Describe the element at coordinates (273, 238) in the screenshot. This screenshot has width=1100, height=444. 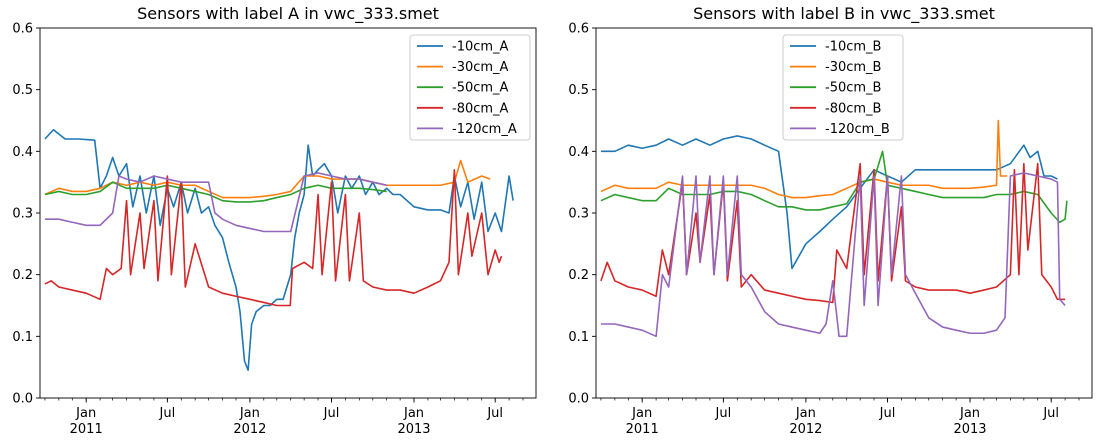
I see `series-line--80cm_A` at that location.